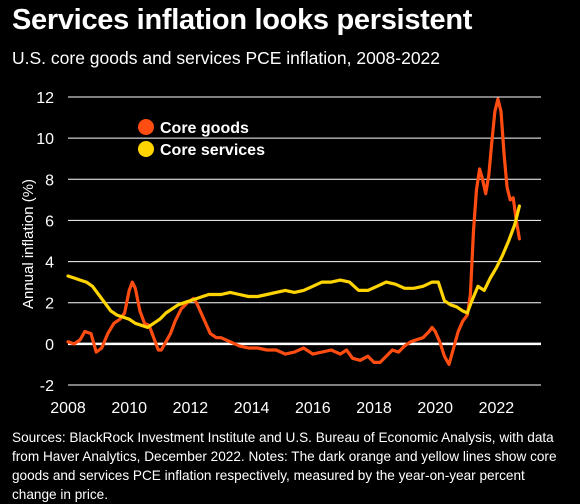 This screenshot has width=580, height=504. Describe the element at coordinates (201, 139) in the screenshot. I see `legend: Core goods Core services` at that location.